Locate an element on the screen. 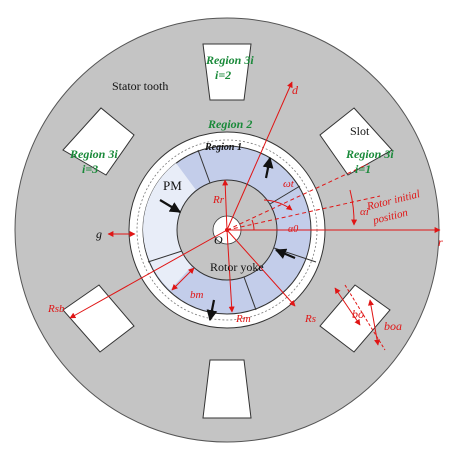 Image resolution: width=455 pixels, height=458 pixels. rm-label: Rm is located at coordinates (243, 319).